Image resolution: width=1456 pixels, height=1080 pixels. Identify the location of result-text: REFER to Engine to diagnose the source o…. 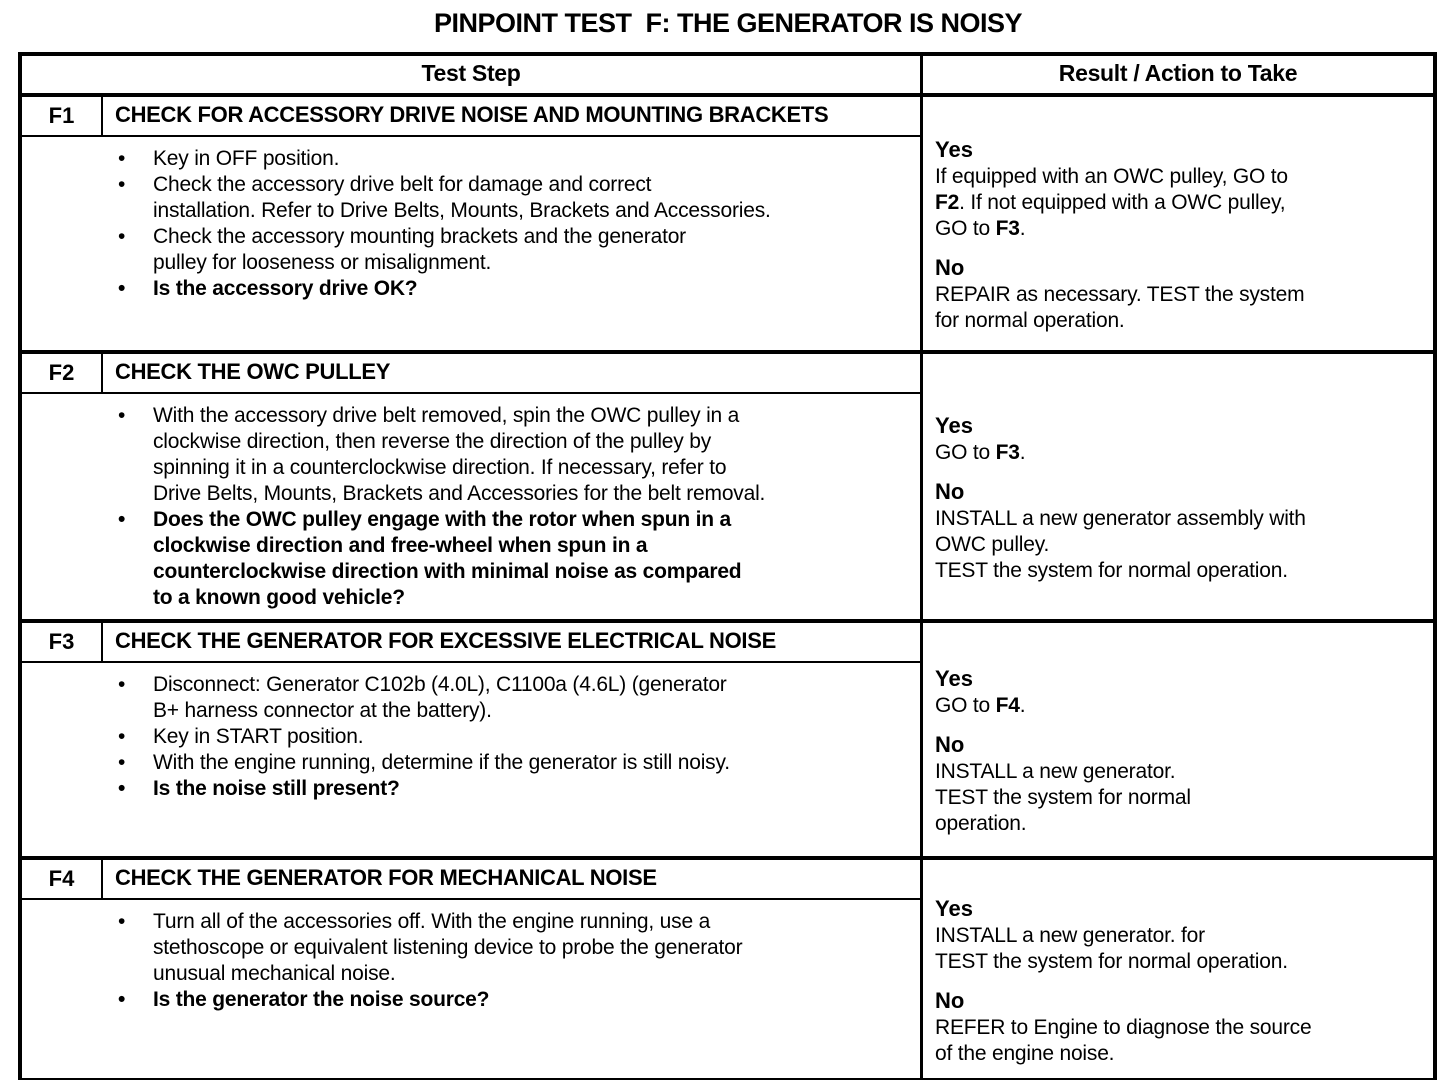
(1123, 1040).